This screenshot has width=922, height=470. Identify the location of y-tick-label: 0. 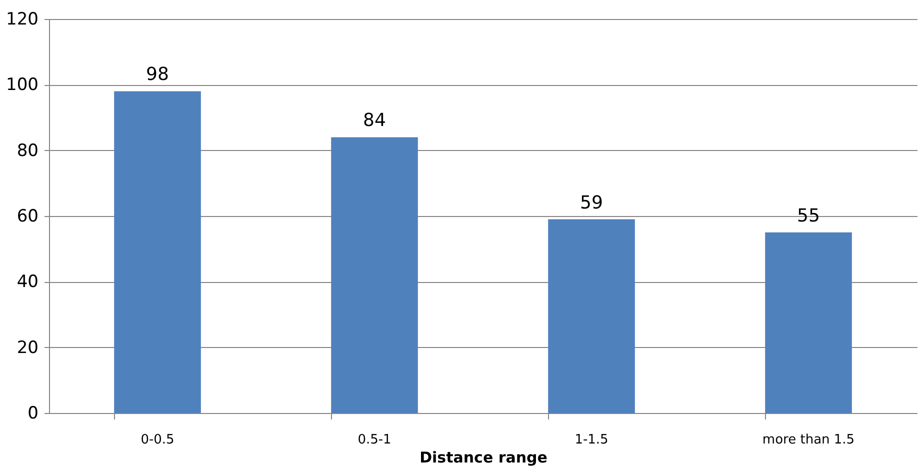
(33, 414).